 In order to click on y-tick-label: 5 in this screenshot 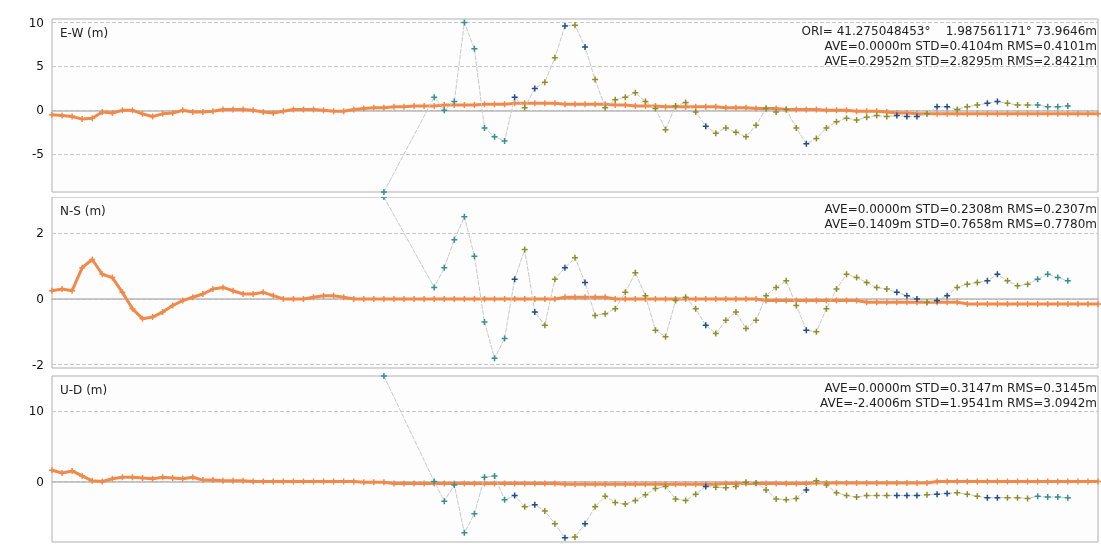, I will do `click(40, 66)`.